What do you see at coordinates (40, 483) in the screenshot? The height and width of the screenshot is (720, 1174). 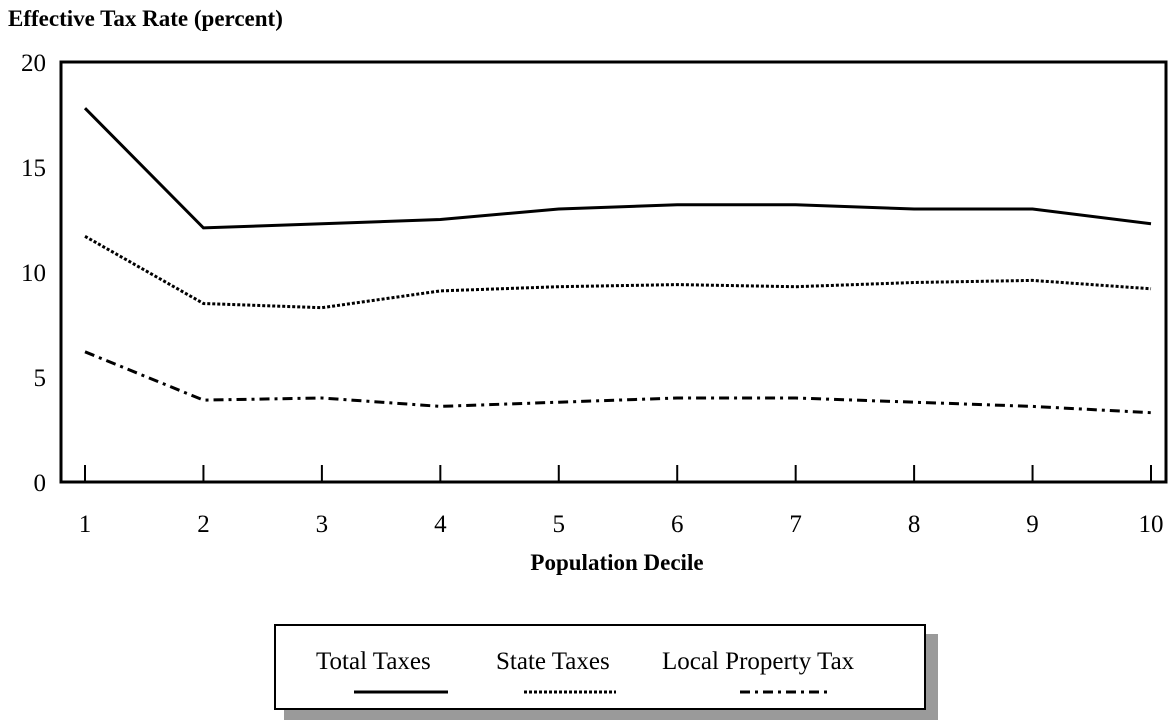 I see `y-tick-label: 0` at bounding box center [40, 483].